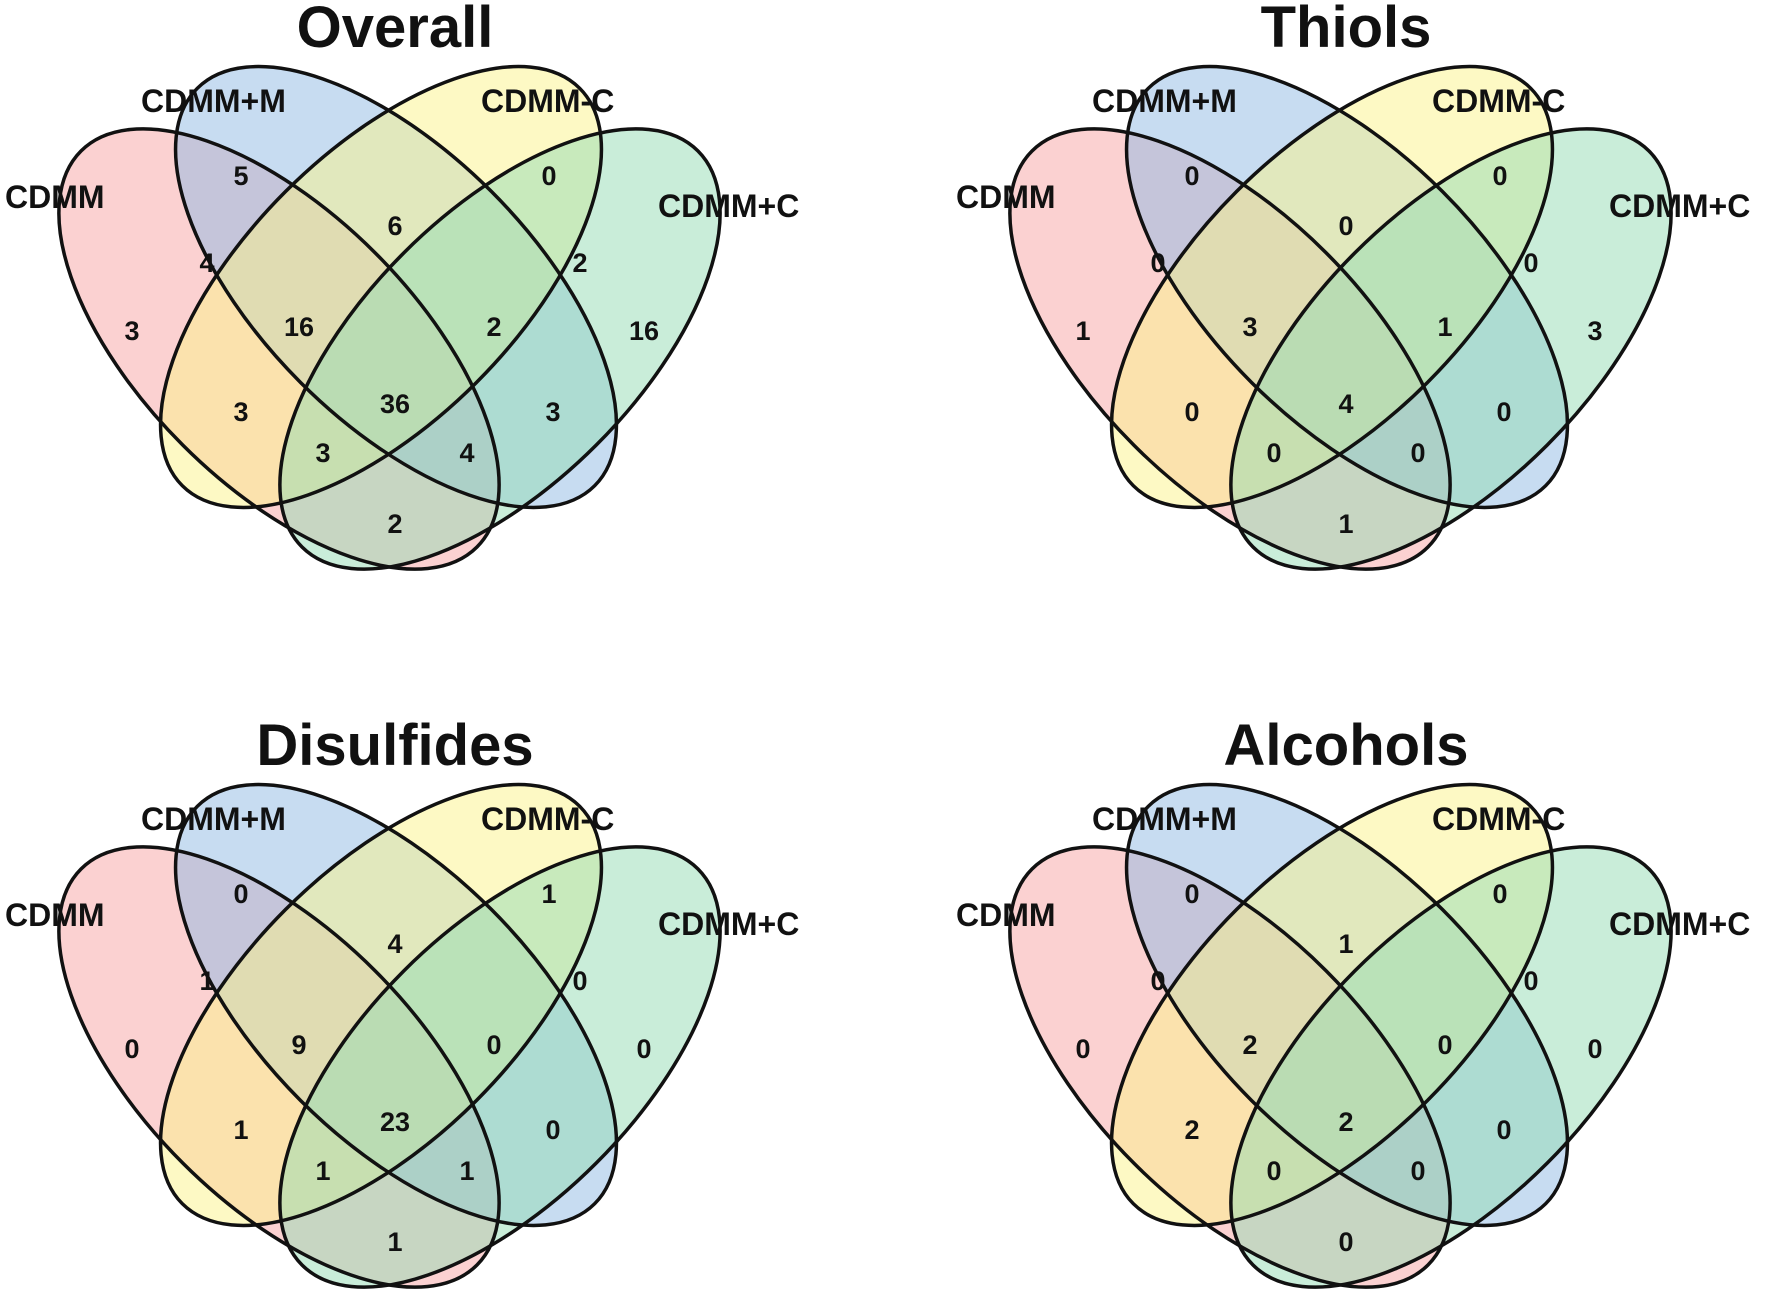 This screenshot has height=1310, width=1772. What do you see at coordinates (131, 331) in the screenshot?
I see `count-A: 3` at bounding box center [131, 331].